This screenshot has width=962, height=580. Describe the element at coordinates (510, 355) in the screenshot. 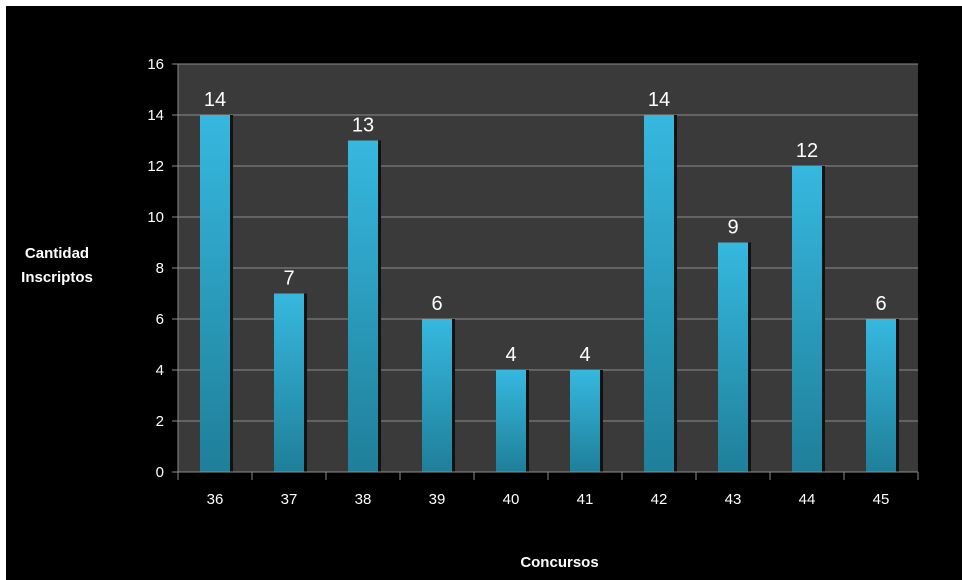

I see `data-label-40: 4` at that location.